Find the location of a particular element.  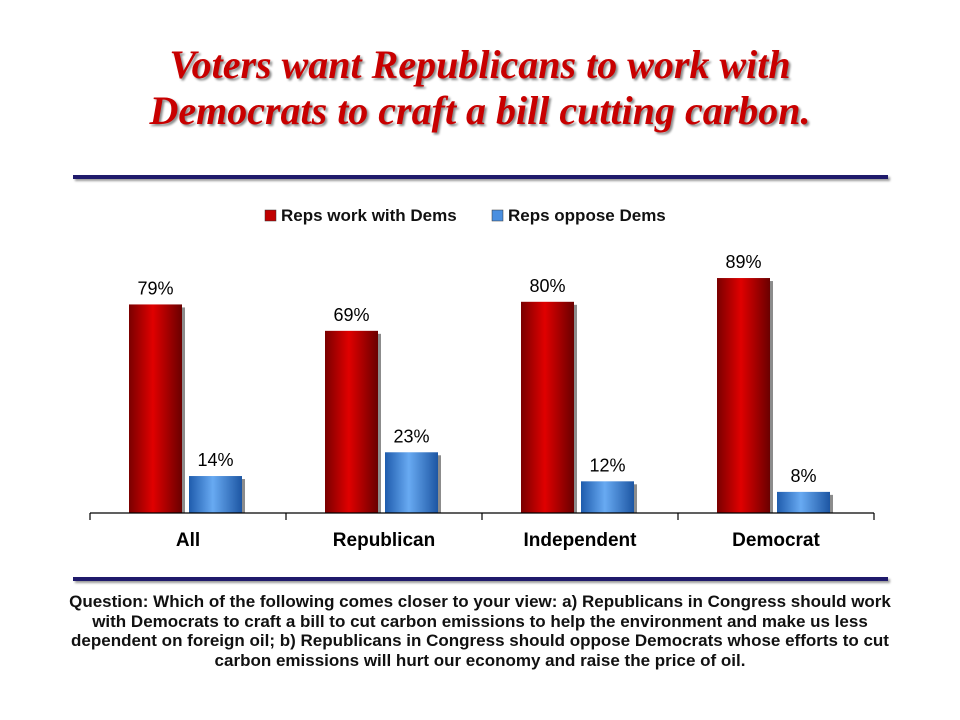

bar-work-all is located at coordinates (155, 408).